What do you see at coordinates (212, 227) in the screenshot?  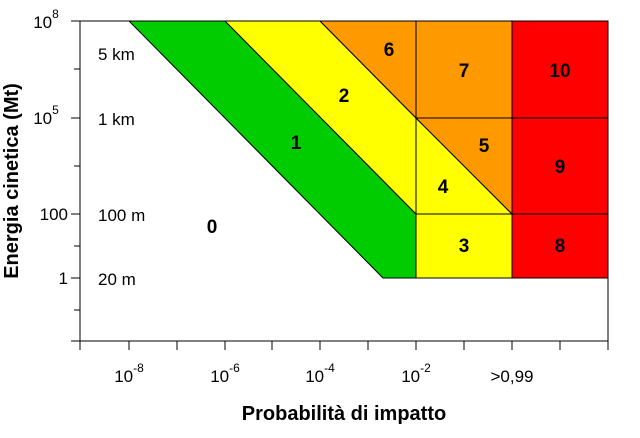 I see `zone-label-0: 0` at bounding box center [212, 227].